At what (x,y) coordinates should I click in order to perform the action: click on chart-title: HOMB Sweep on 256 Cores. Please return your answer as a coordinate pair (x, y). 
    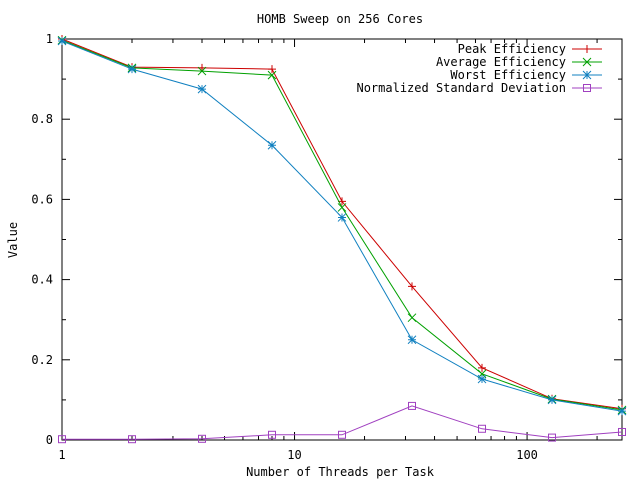
    Looking at the image, I should click on (340, 19).